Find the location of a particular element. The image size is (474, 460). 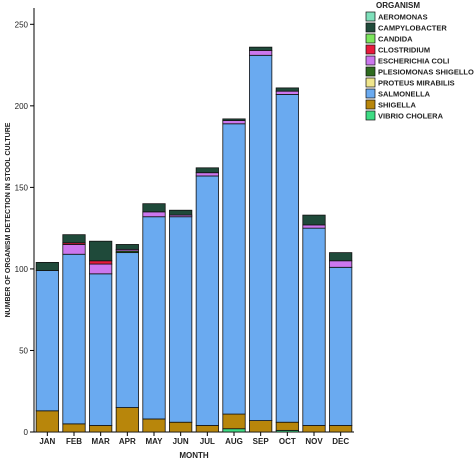

x-tick-label: APR is located at coordinates (127, 441).